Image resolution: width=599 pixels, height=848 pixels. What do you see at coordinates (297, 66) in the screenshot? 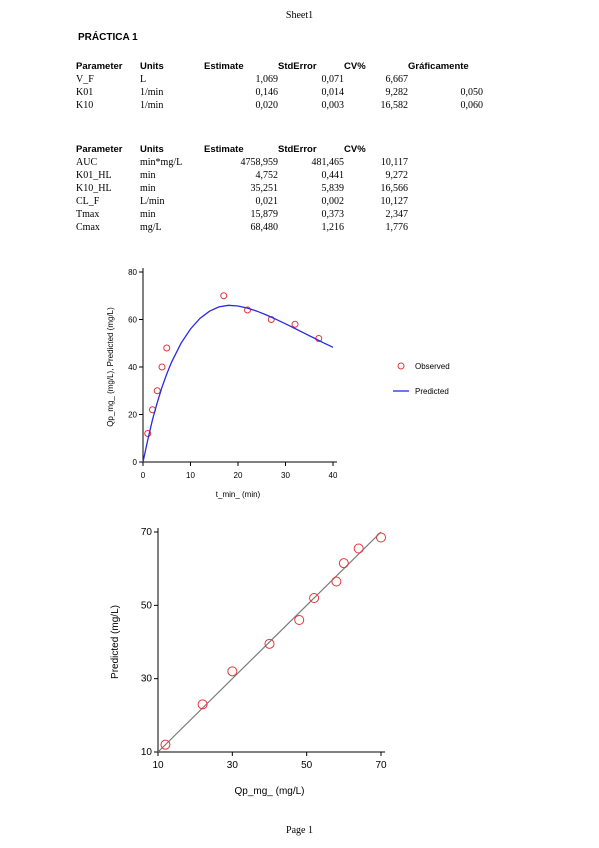
I see `header-stderror: StdError` at bounding box center [297, 66].